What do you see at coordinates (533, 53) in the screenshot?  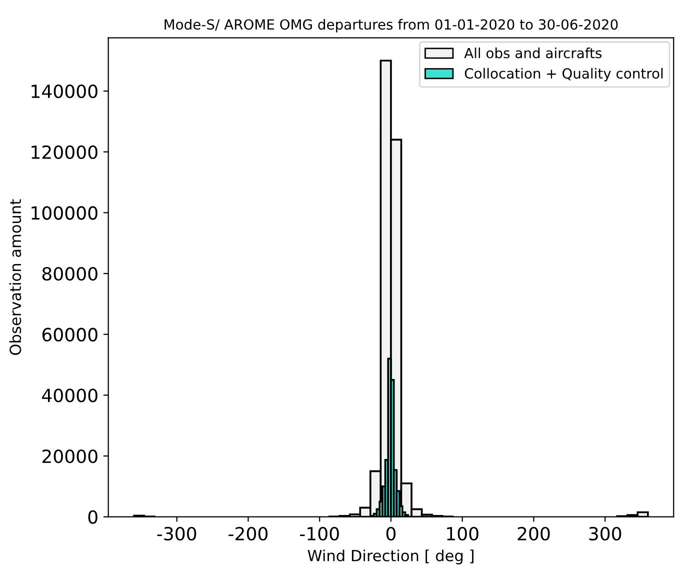 I see `legend-label: All obs and aircrafts` at bounding box center [533, 53].